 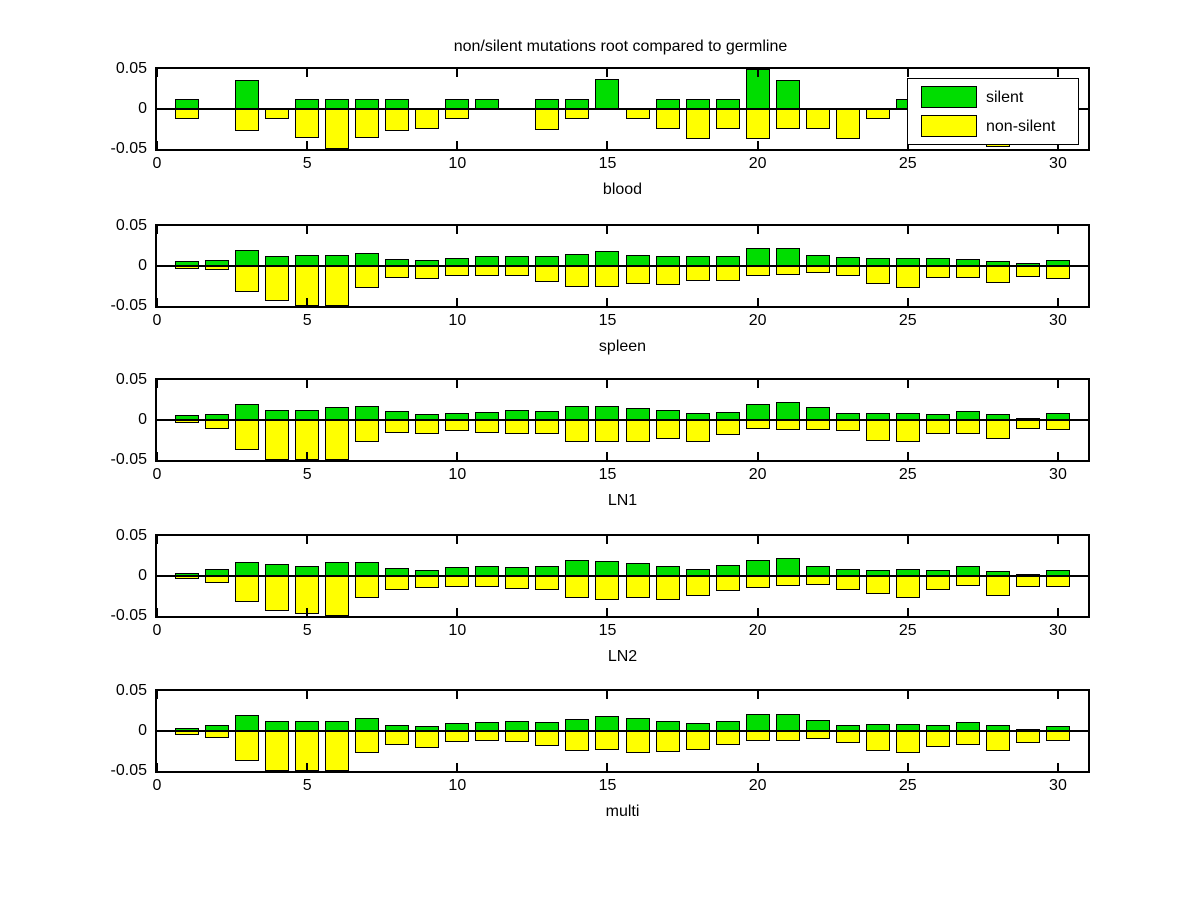 What do you see at coordinates (607, 474) in the screenshot?
I see `x-tick-label: 15` at bounding box center [607, 474].